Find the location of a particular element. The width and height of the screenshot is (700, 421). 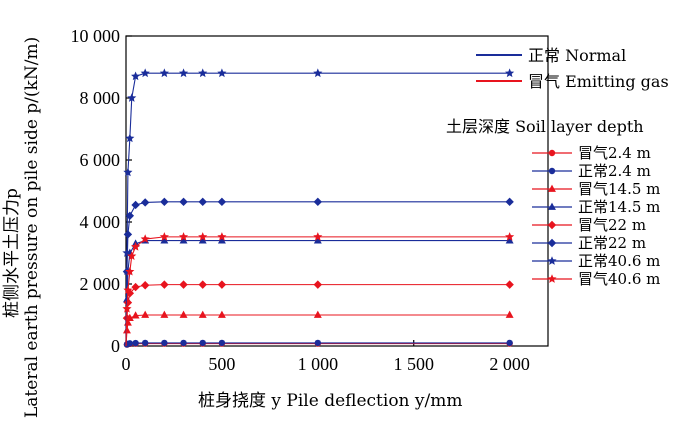

y-tick-label-5: 10 000 is located at coordinates (96, 36).